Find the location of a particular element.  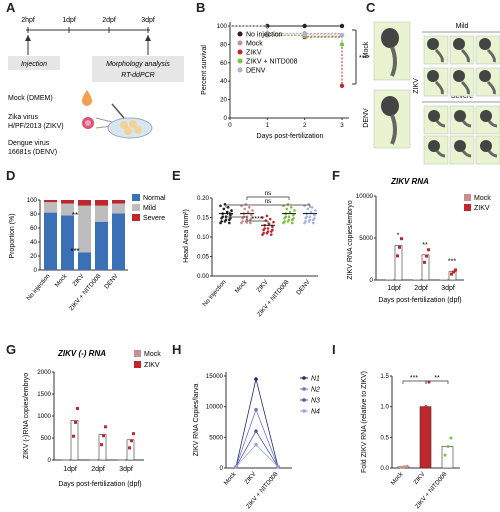

injection-box is located at coordinates (34, 63).